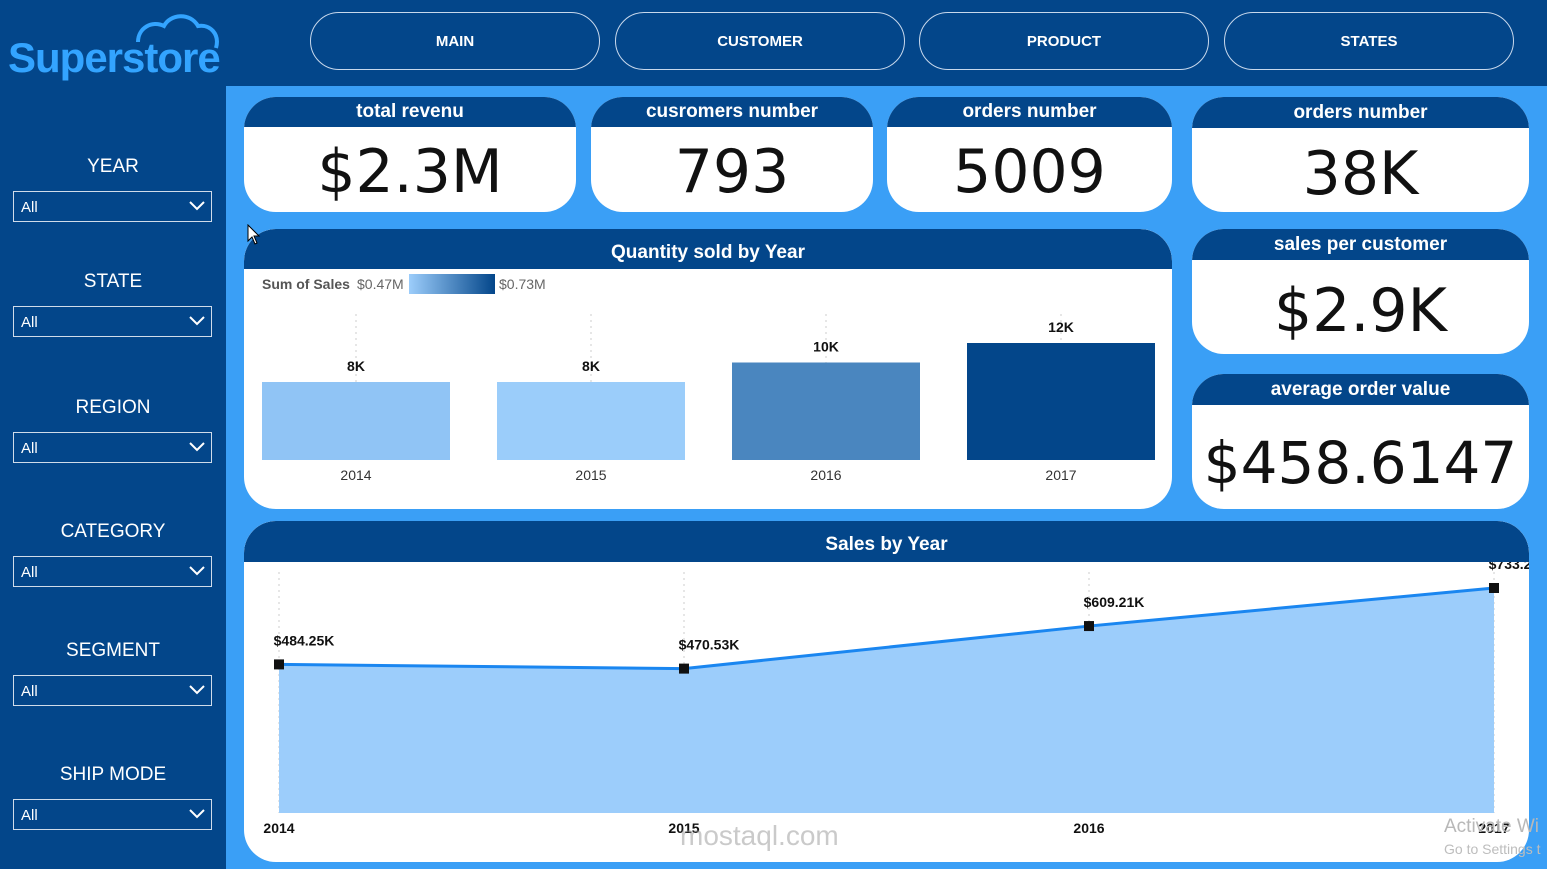 This screenshot has width=1547, height=869. Describe the element at coordinates (29, 448) in the screenshot. I see `filter-region-value: All` at that location.